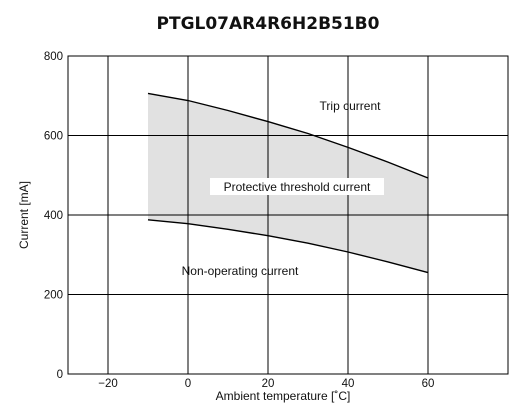 This screenshot has height=407, width=511. Describe the element at coordinates (351, 106) in the screenshot. I see `annotation-trip-current: Trip current` at that location.